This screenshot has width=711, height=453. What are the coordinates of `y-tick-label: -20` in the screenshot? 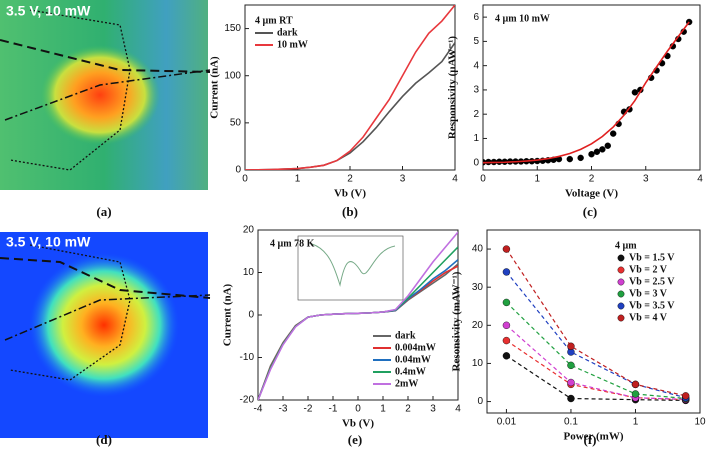 It's located at (247, 400).